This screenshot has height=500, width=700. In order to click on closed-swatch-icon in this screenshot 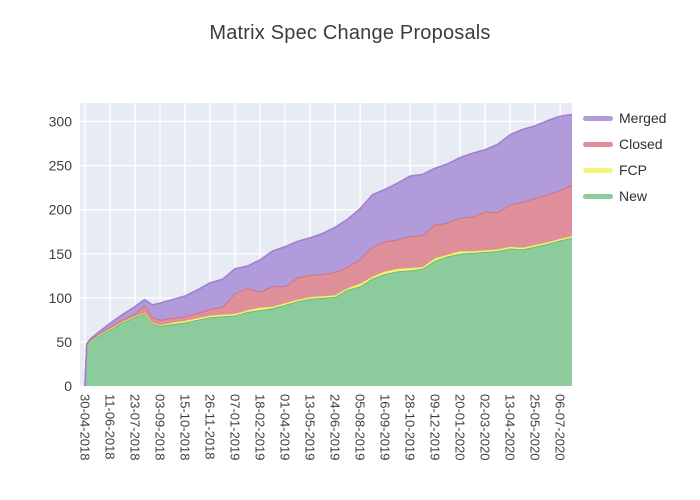, I will do `click(598, 144)`.